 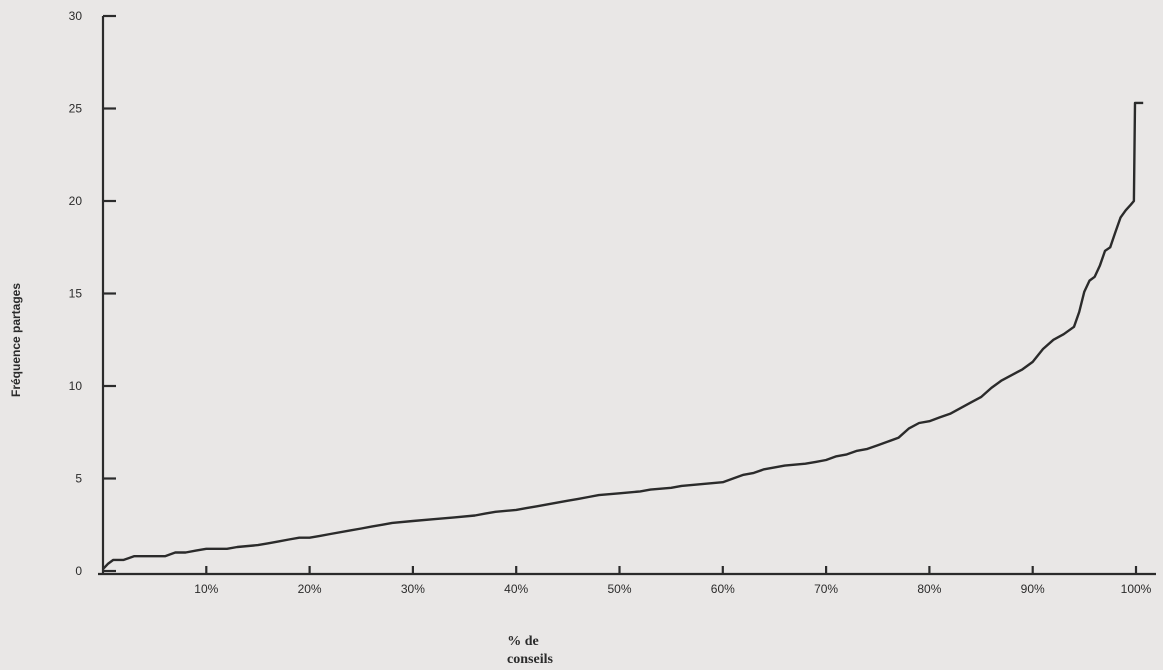 What do you see at coordinates (76, 16) in the screenshot?
I see `y-tick-label: 30` at bounding box center [76, 16].